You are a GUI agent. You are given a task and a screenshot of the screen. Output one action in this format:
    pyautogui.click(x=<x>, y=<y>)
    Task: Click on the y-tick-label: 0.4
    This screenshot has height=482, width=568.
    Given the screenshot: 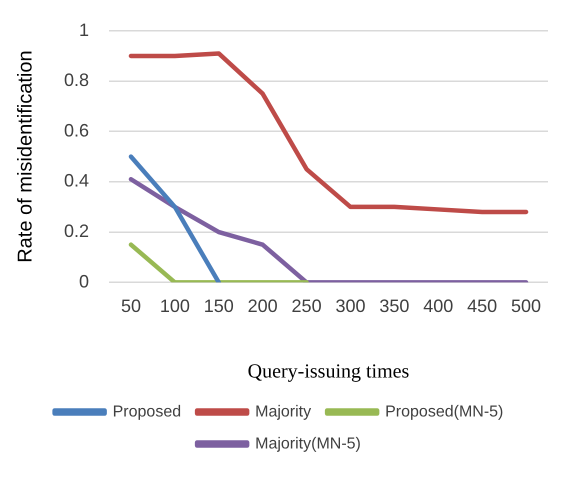 What is the action you would take?
    pyautogui.click(x=77, y=180)
    